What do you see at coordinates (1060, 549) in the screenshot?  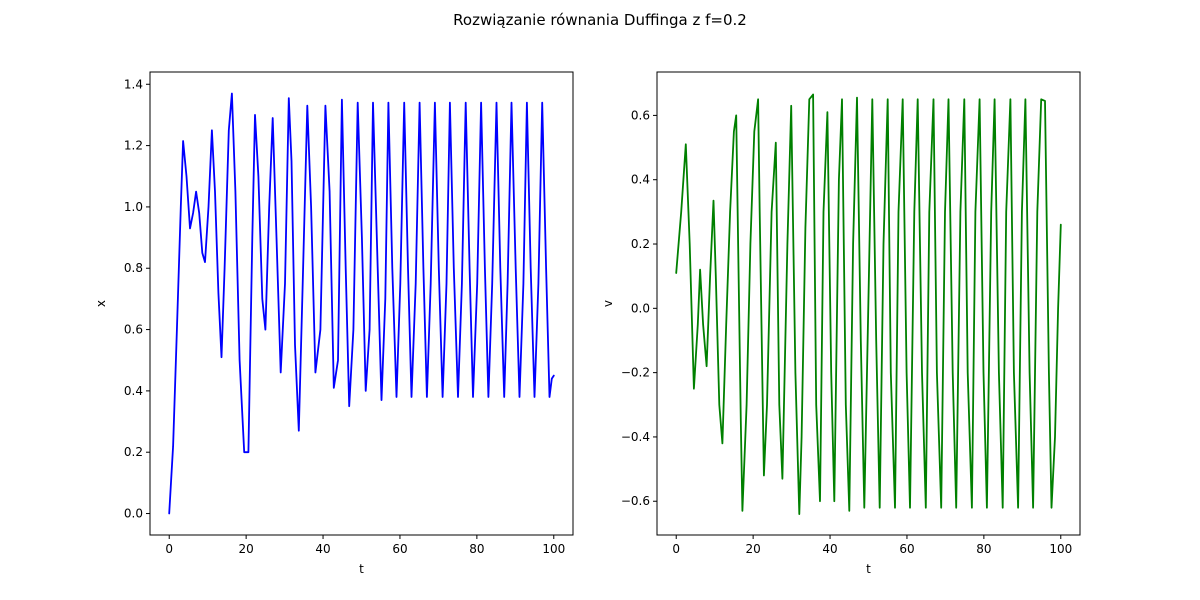 I see `chart-2-x-tick-label: 100` at bounding box center [1060, 549].